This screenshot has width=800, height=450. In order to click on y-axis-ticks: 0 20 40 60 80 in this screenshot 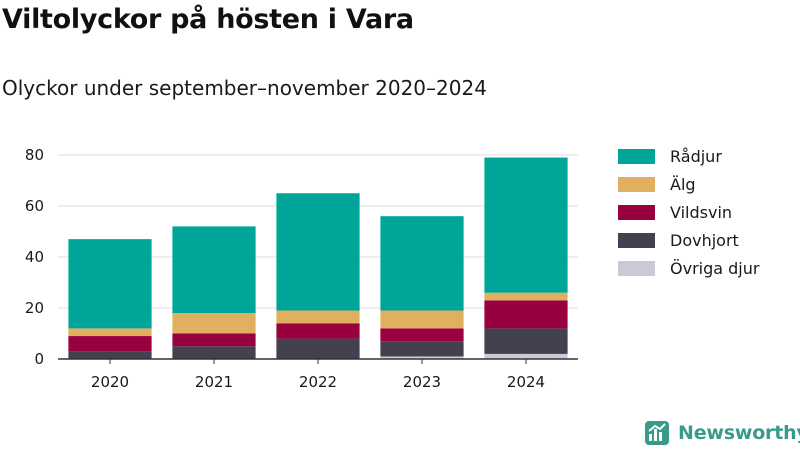, I will do `click(34, 257)`.